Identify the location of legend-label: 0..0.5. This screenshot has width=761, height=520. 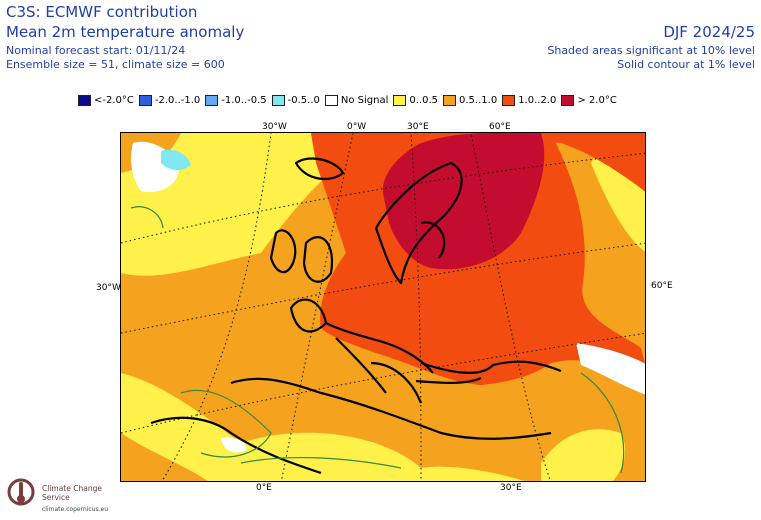
(424, 100).